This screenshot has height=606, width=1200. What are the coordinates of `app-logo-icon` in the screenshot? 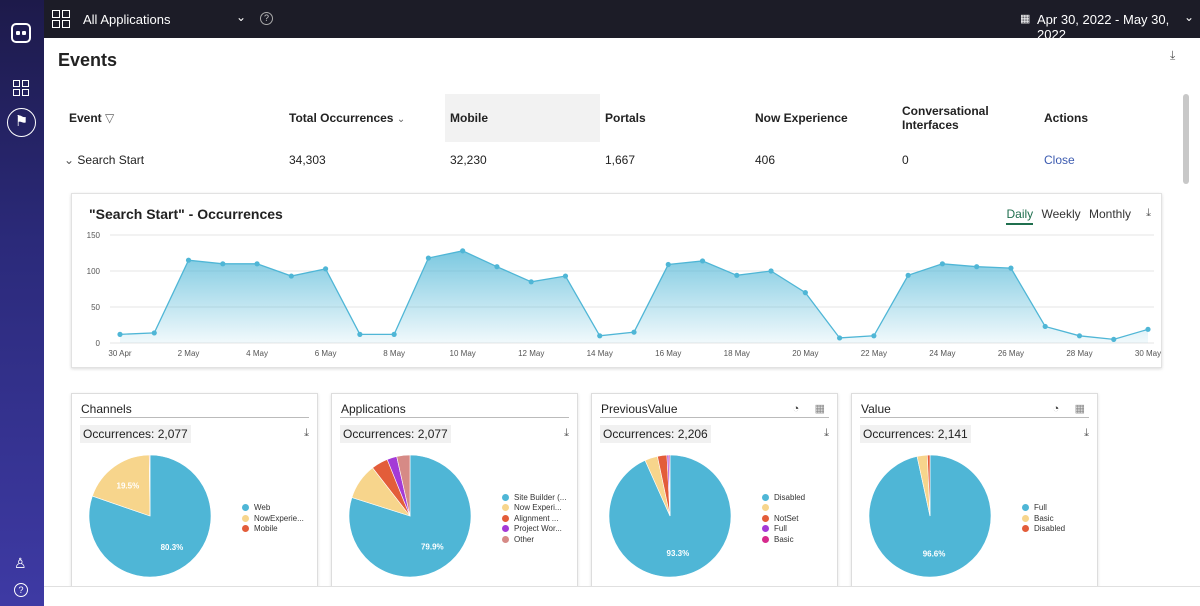 It's located at (21, 33).